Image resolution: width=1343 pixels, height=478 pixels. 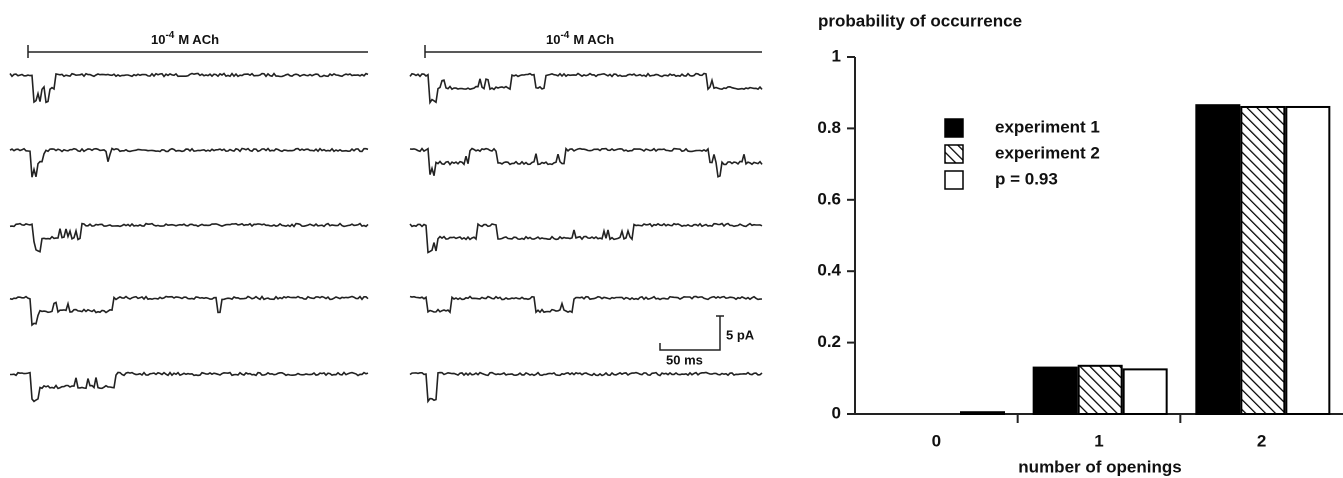 I want to click on x-axis-title: number of openings, so click(x=1099, y=466).